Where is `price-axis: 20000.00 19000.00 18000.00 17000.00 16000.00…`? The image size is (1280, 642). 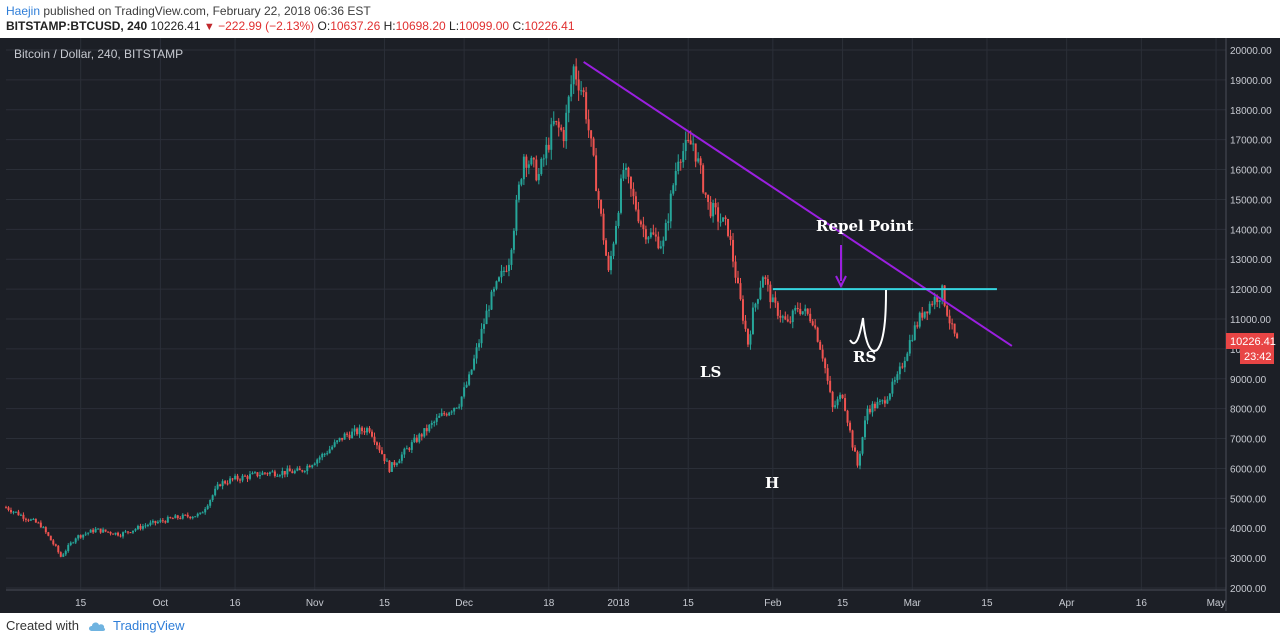
price-axis: 20000.00 19000.00 18000.00 17000.00 16000.00… is located at coordinates (1251, 320).